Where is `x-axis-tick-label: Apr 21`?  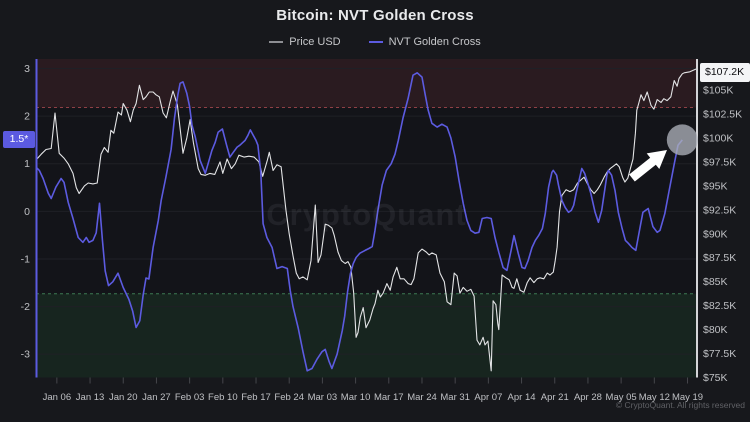 x-axis-tick-label: Apr 21 is located at coordinates (555, 397).